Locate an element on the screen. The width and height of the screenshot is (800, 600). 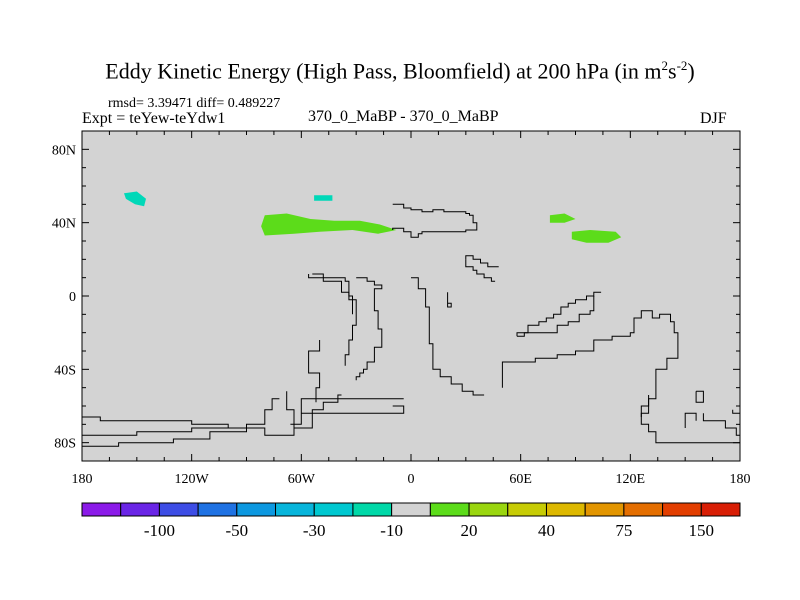
x-tick-label: 120W is located at coordinates (192, 479).